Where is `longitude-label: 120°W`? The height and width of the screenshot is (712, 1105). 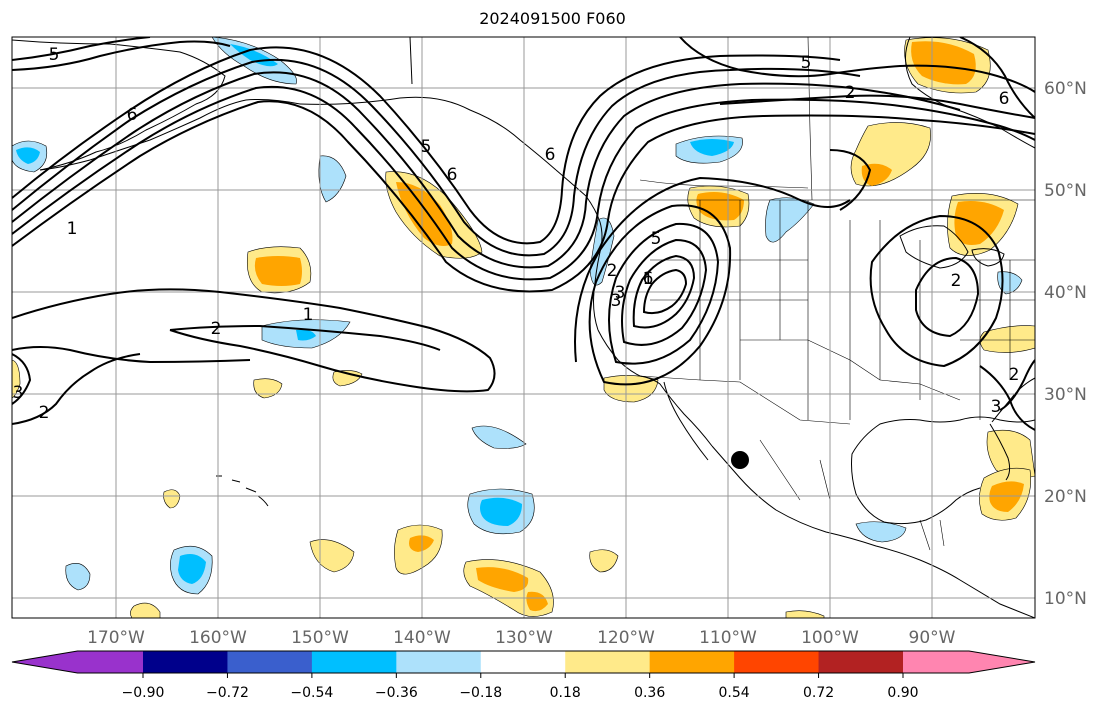 longitude-label: 120°W is located at coordinates (626, 638).